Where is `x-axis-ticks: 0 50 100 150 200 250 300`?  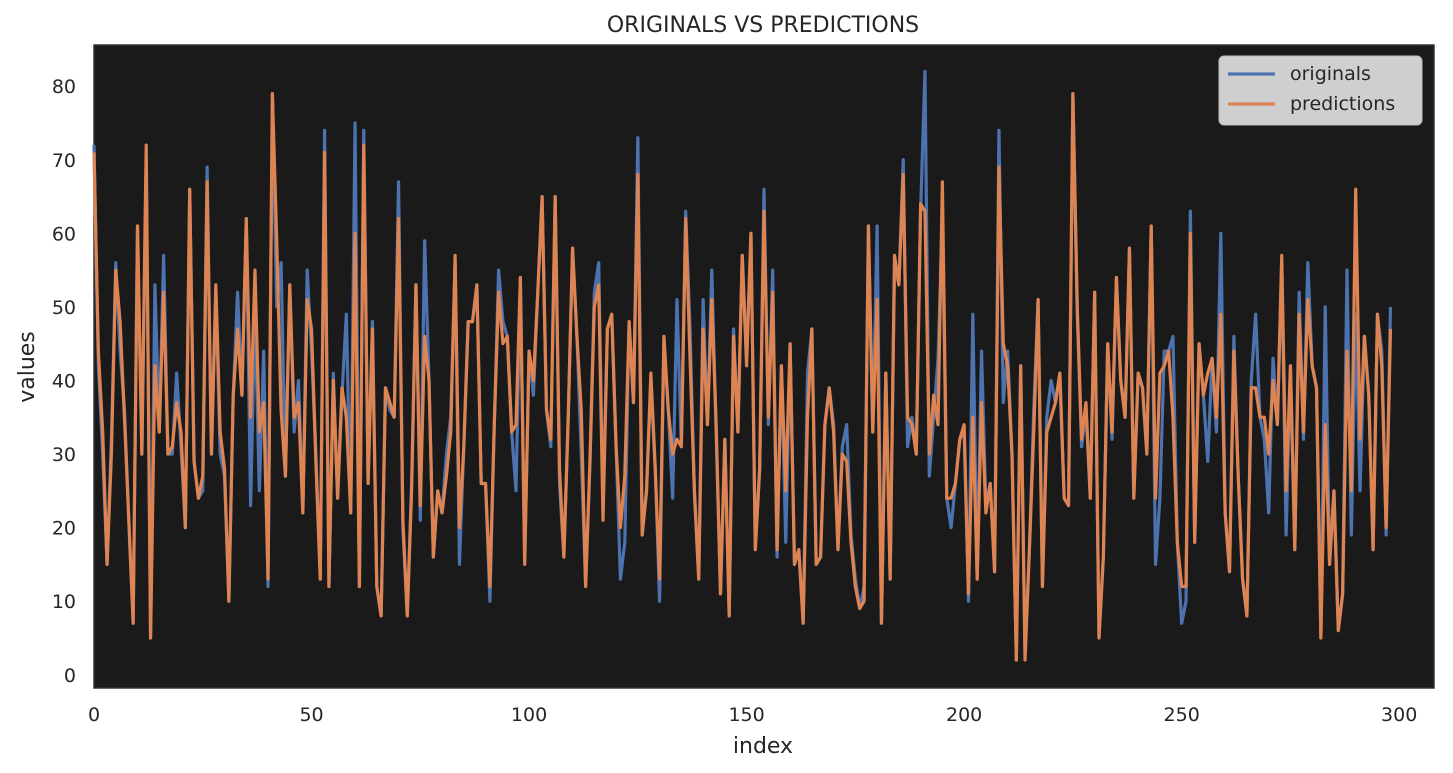 x-axis-ticks: 0 50 100 150 200 250 300 is located at coordinates (752, 715).